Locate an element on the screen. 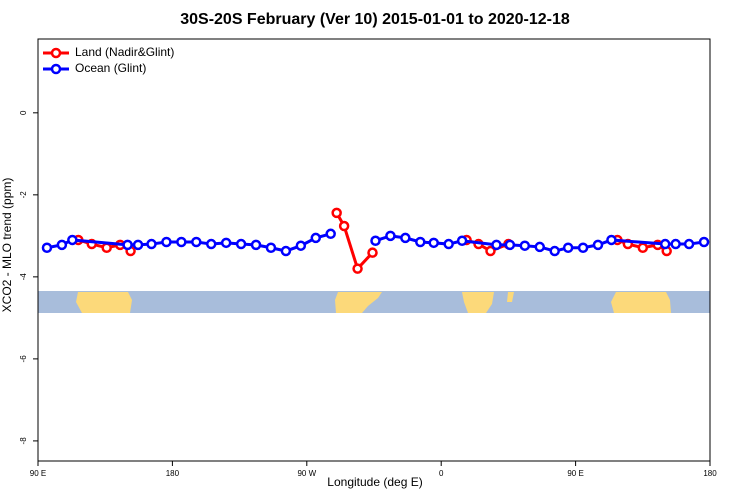 The height and width of the screenshot is (500, 750). x-tick-label: 0 is located at coordinates (441, 473).